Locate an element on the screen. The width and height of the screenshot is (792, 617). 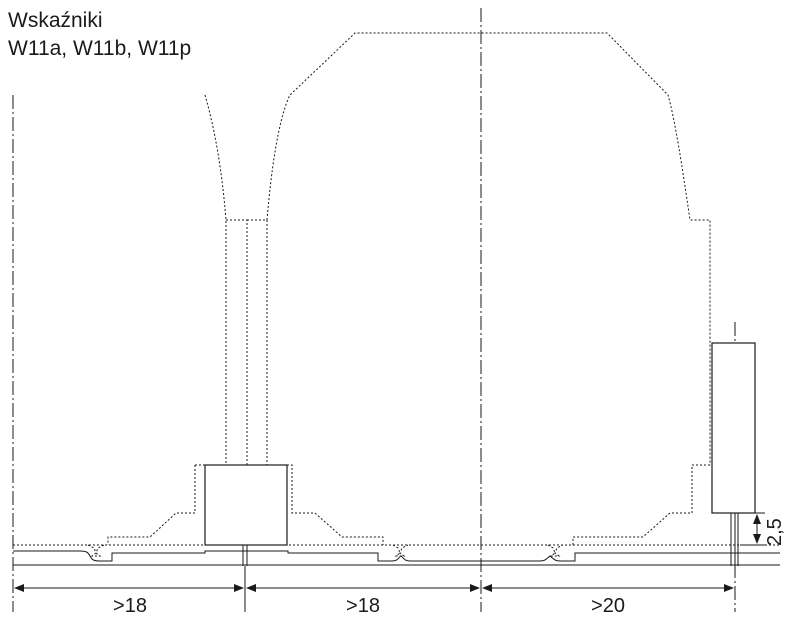
gauge-left-inner is located at coordinates (237, 342).